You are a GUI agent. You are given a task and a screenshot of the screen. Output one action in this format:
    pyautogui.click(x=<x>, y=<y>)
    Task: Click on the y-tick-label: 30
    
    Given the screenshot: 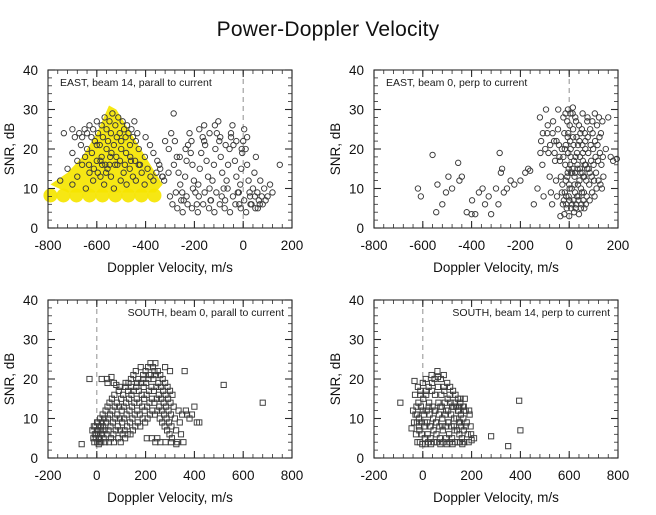 What is the action you would take?
    pyautogui.click(x=30, y=110)
    